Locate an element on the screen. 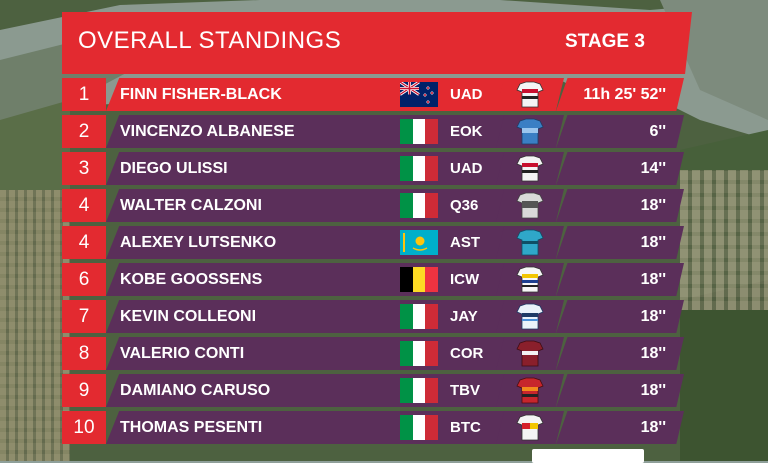  standings-row: 10 THOMAS PESENTI BTC 18'' is located at coordinates (374, 427).